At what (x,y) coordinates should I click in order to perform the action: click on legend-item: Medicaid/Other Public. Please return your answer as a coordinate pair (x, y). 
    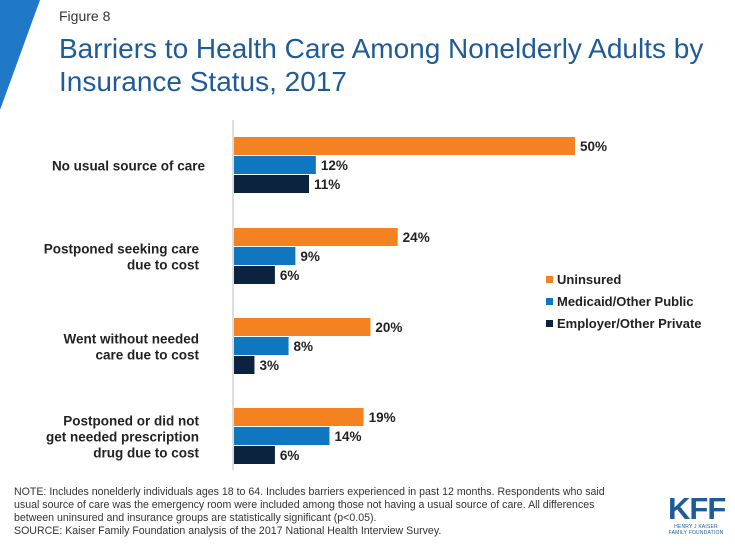
    Looking at the image, I should click on (624, 301).